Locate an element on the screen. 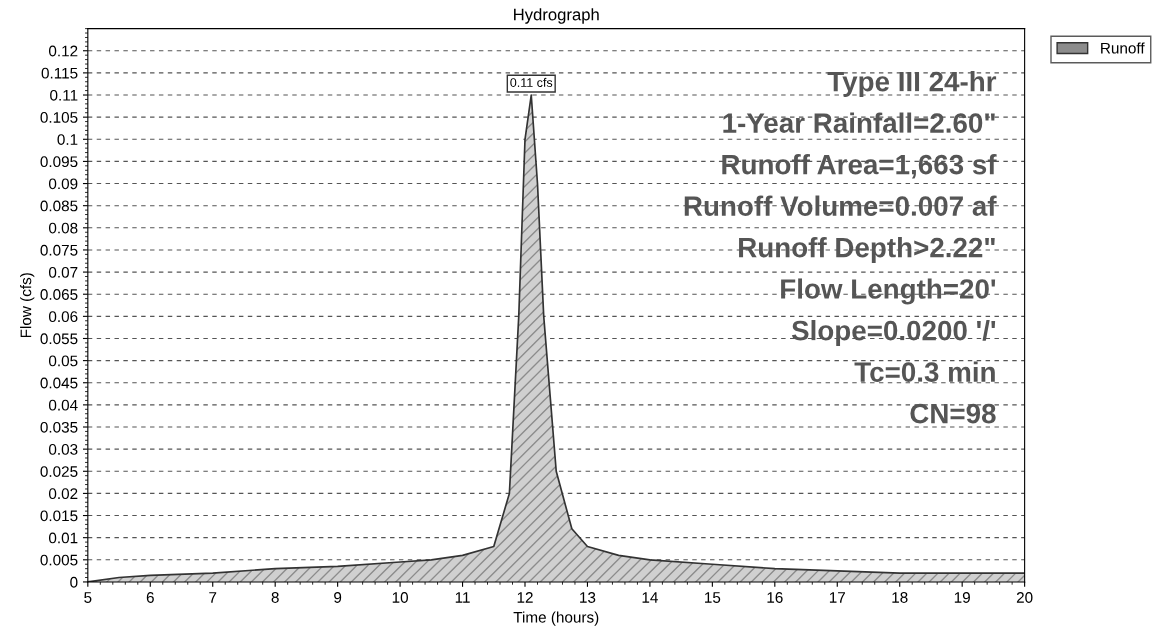 The height and width of the screenshot is (636, 1171). annotation: 1-Year Rainfall=2.60" is located at coordinates (859, 122).